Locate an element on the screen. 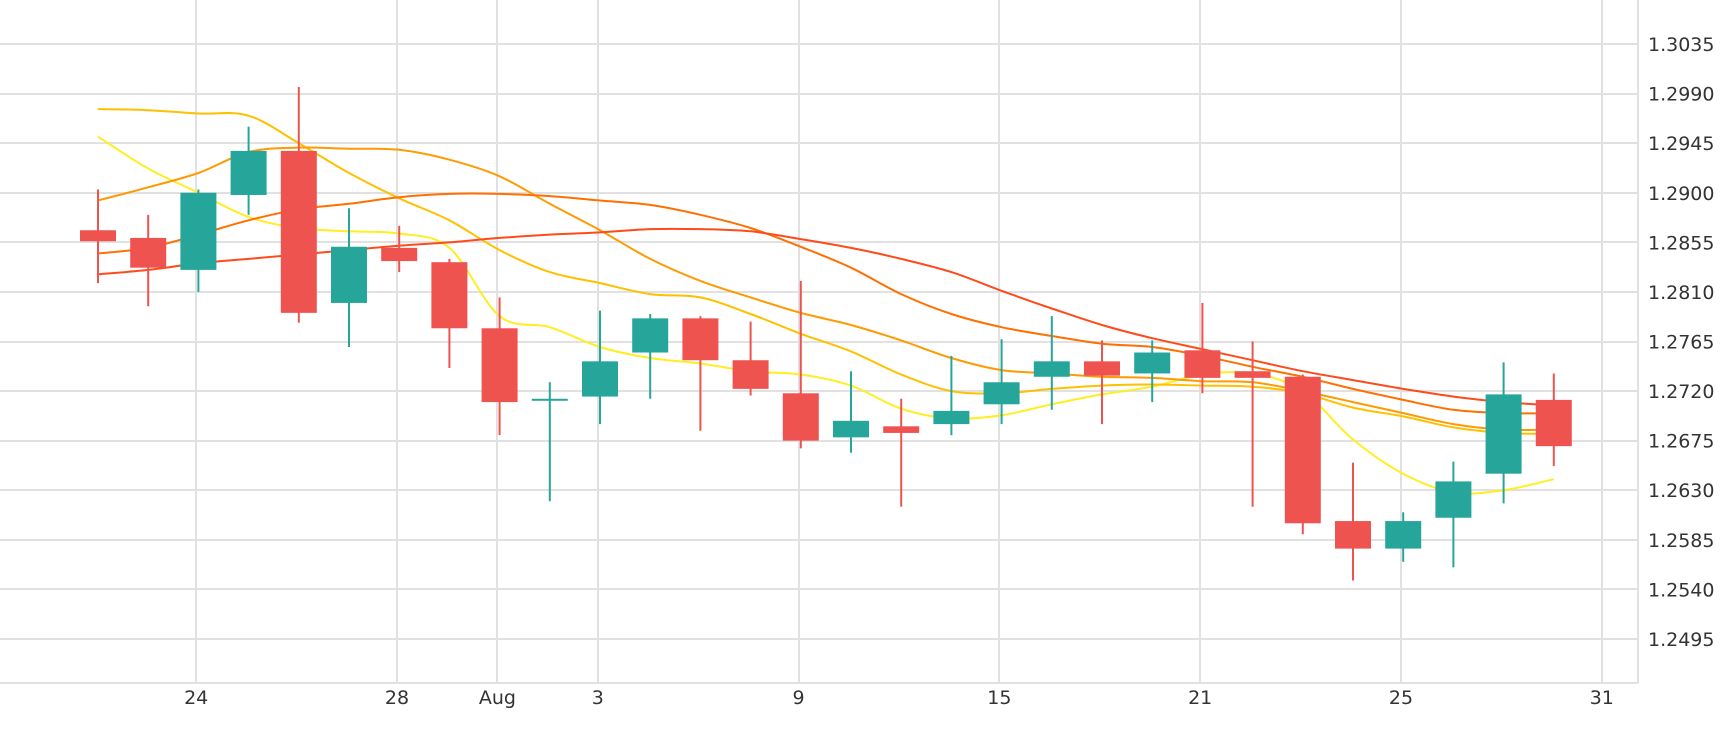 The height and width of the screenshot is (730, 1730). x-tick-label: 15 is located at coordinates (999, 698).